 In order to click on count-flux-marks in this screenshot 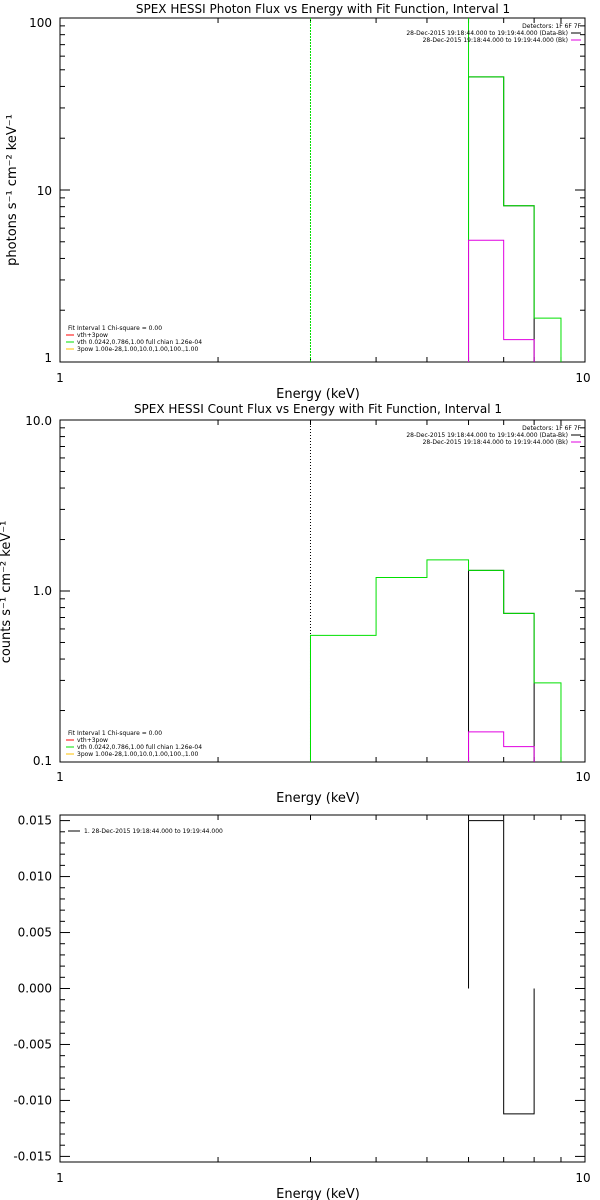, I will do `click(435, 591)`.